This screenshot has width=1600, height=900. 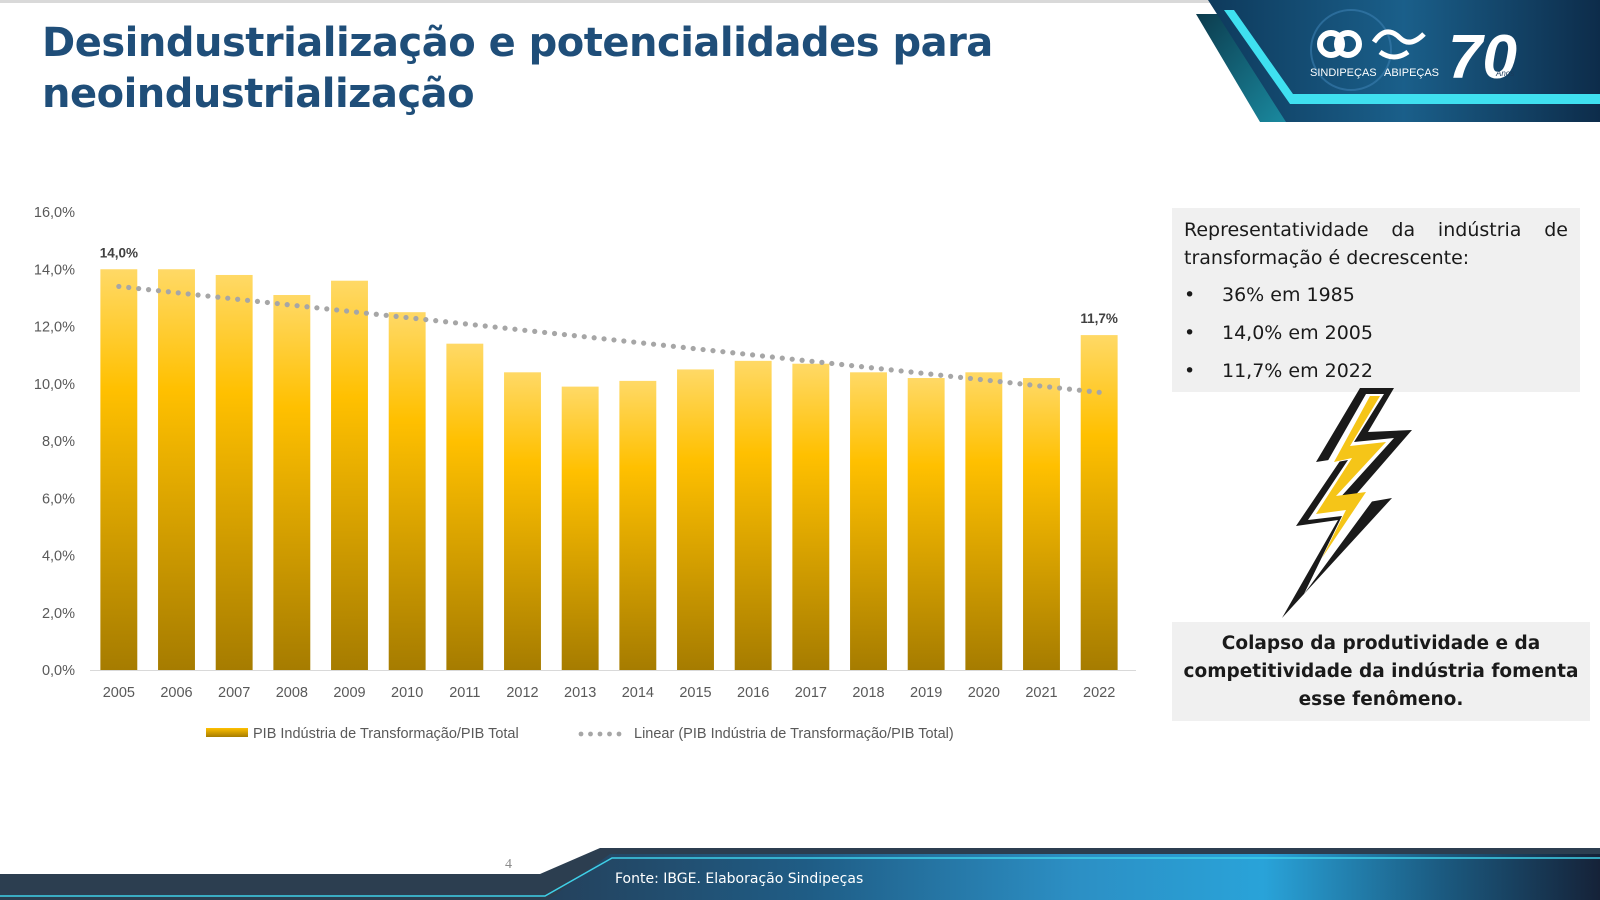 I want to click on bar-2015, so click(x=695, y=519).